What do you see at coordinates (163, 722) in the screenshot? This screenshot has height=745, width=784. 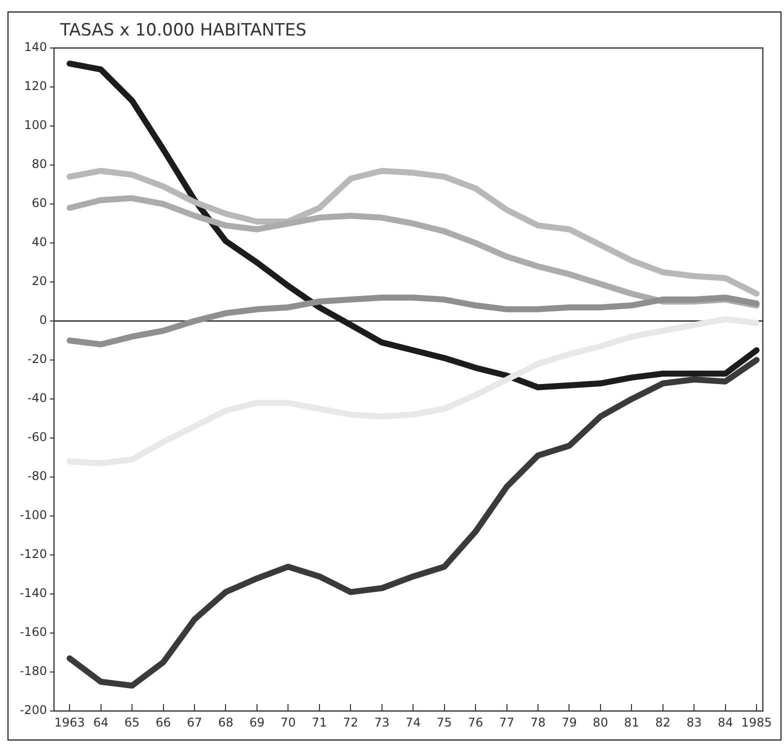 I see `x-tick-label: 66` at bounding box center [163, 722].